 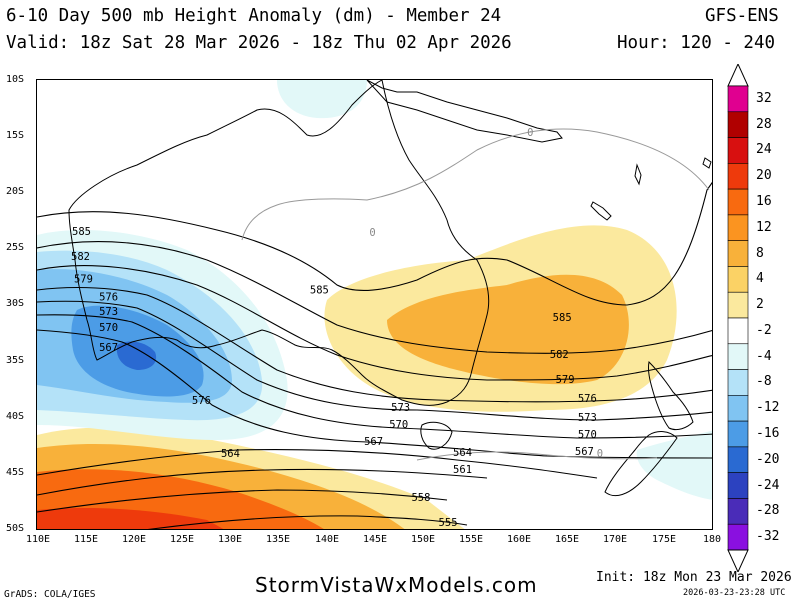 I want to click on lon-label: 145E, so click(x=375, y=539).